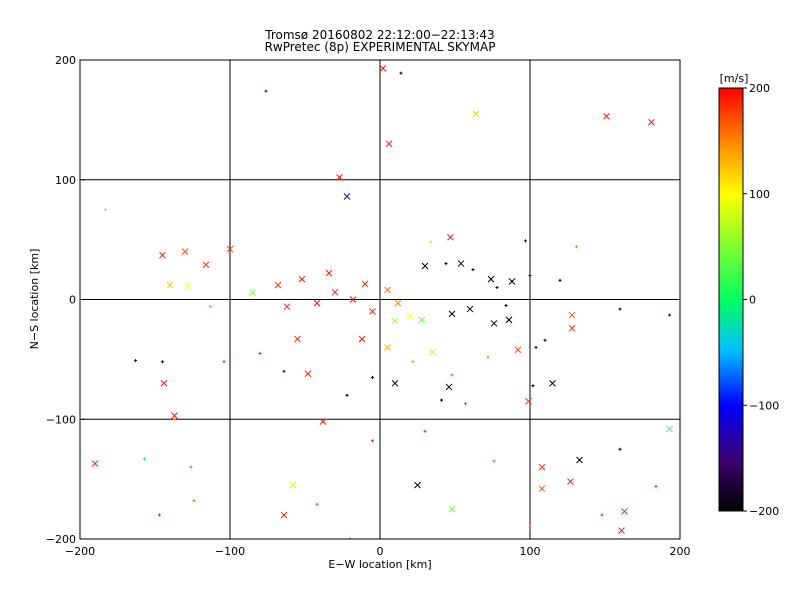 The width and height of the screenshot is (800, 600). I want to click on chart-subtitle: RwPretec (8p) EXPERIMENTAL SKYMAP, so click(380, 47).